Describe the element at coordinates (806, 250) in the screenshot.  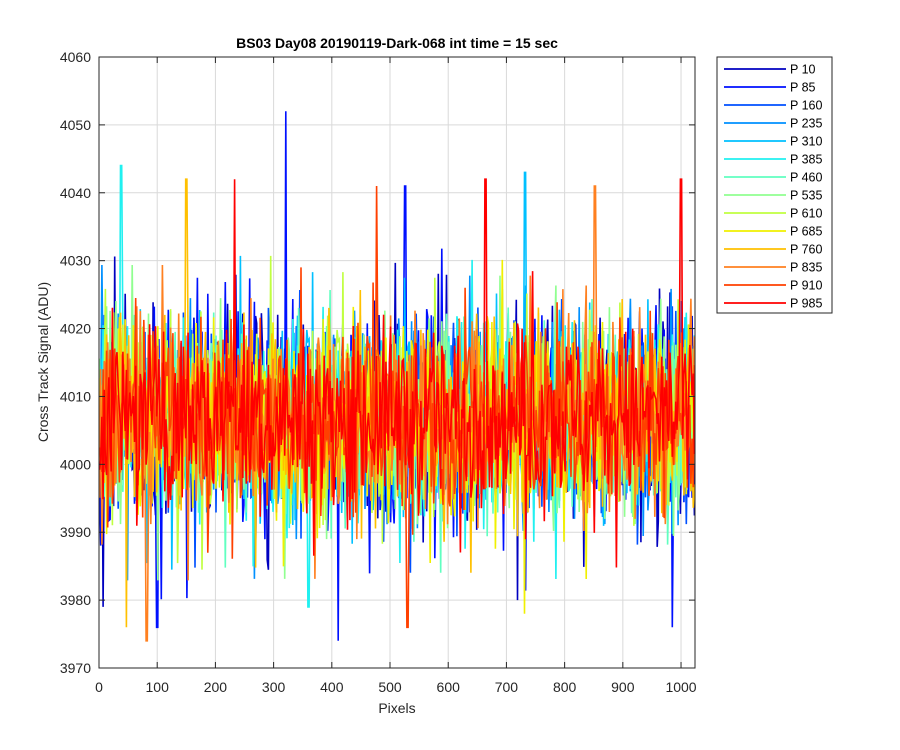
I see `legend-label: P 760` at that location.